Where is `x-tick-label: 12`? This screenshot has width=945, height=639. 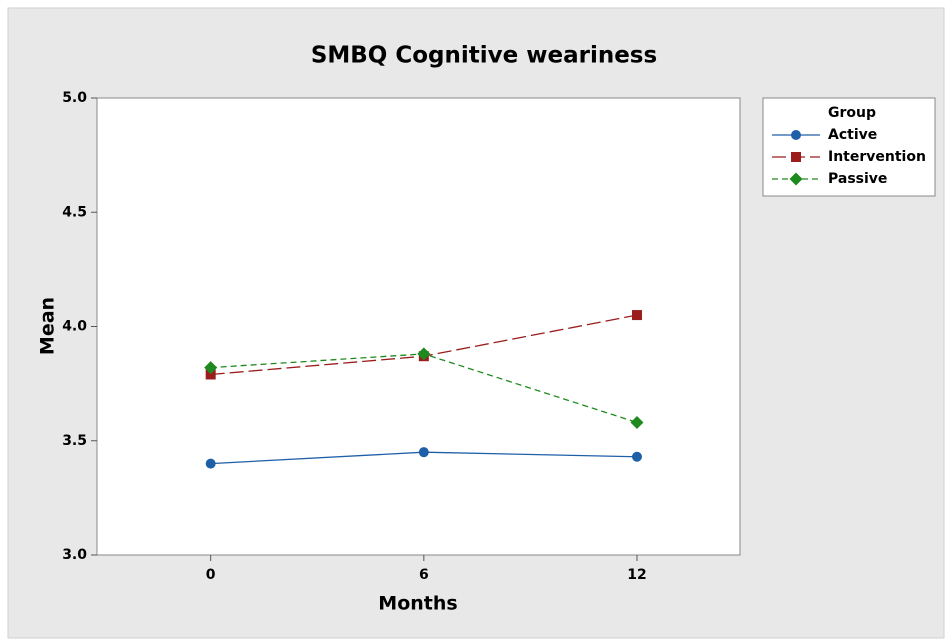 x-tick-label: 12 is located at coordinates (636, 575).